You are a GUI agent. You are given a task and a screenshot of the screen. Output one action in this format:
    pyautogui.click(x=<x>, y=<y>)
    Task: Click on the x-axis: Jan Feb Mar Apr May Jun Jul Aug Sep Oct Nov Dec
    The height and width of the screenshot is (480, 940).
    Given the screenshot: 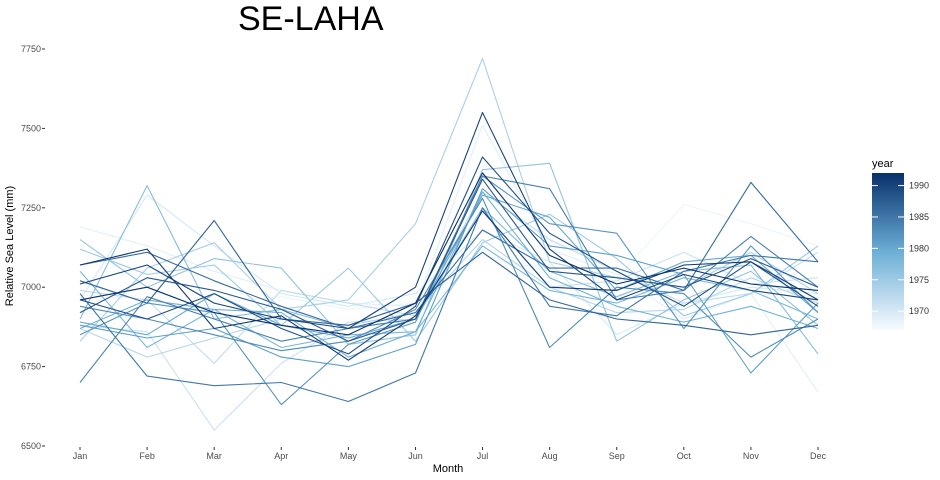 What is the action you would take?
    pyautogui.click(x=450, y=454)
    